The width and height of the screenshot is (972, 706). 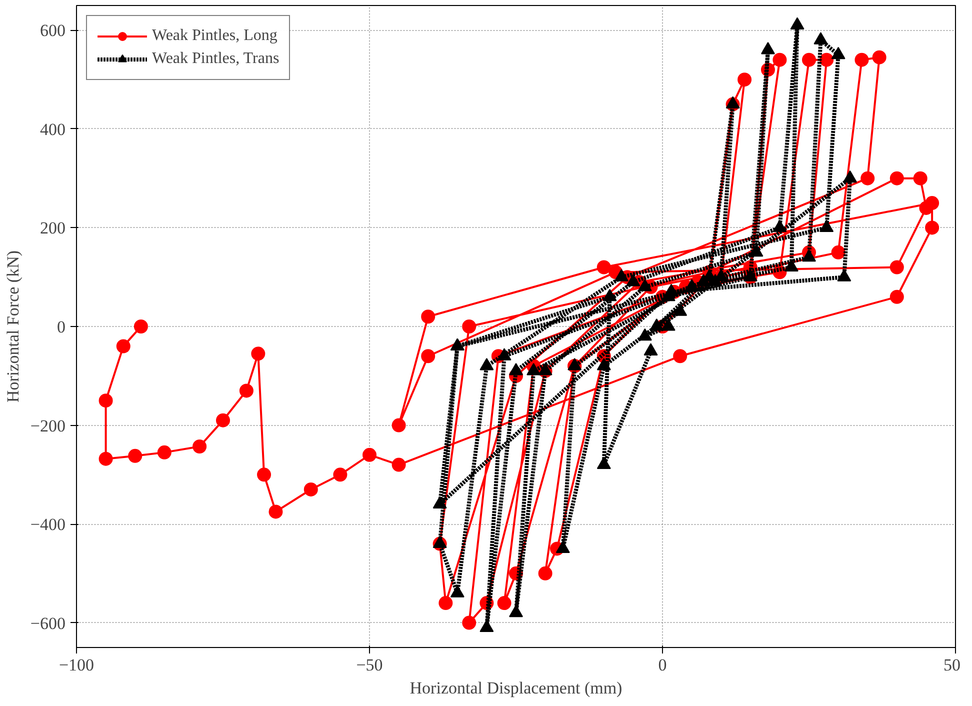 What do you see at coordinates (216, 59) in the screenshot?
I see `legend-label: Weak Pintles, Trans` at bounding box center [216, 59].